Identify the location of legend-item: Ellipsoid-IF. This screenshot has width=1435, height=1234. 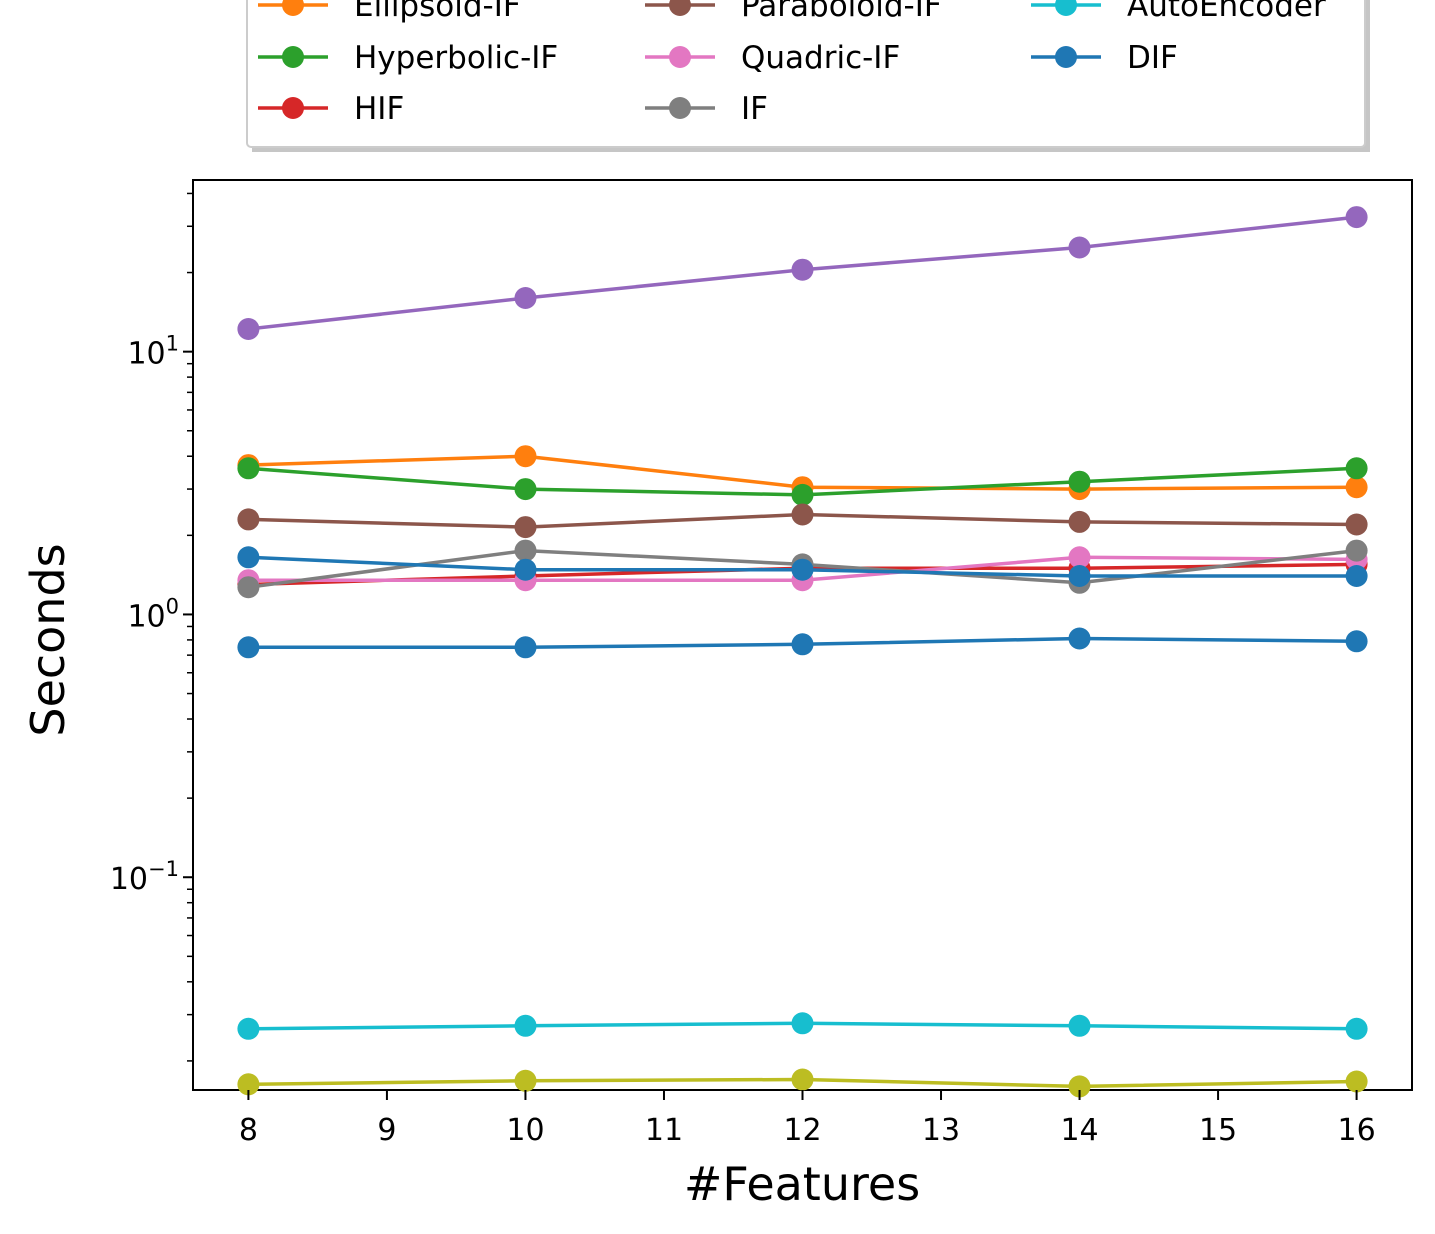
(389, 12).